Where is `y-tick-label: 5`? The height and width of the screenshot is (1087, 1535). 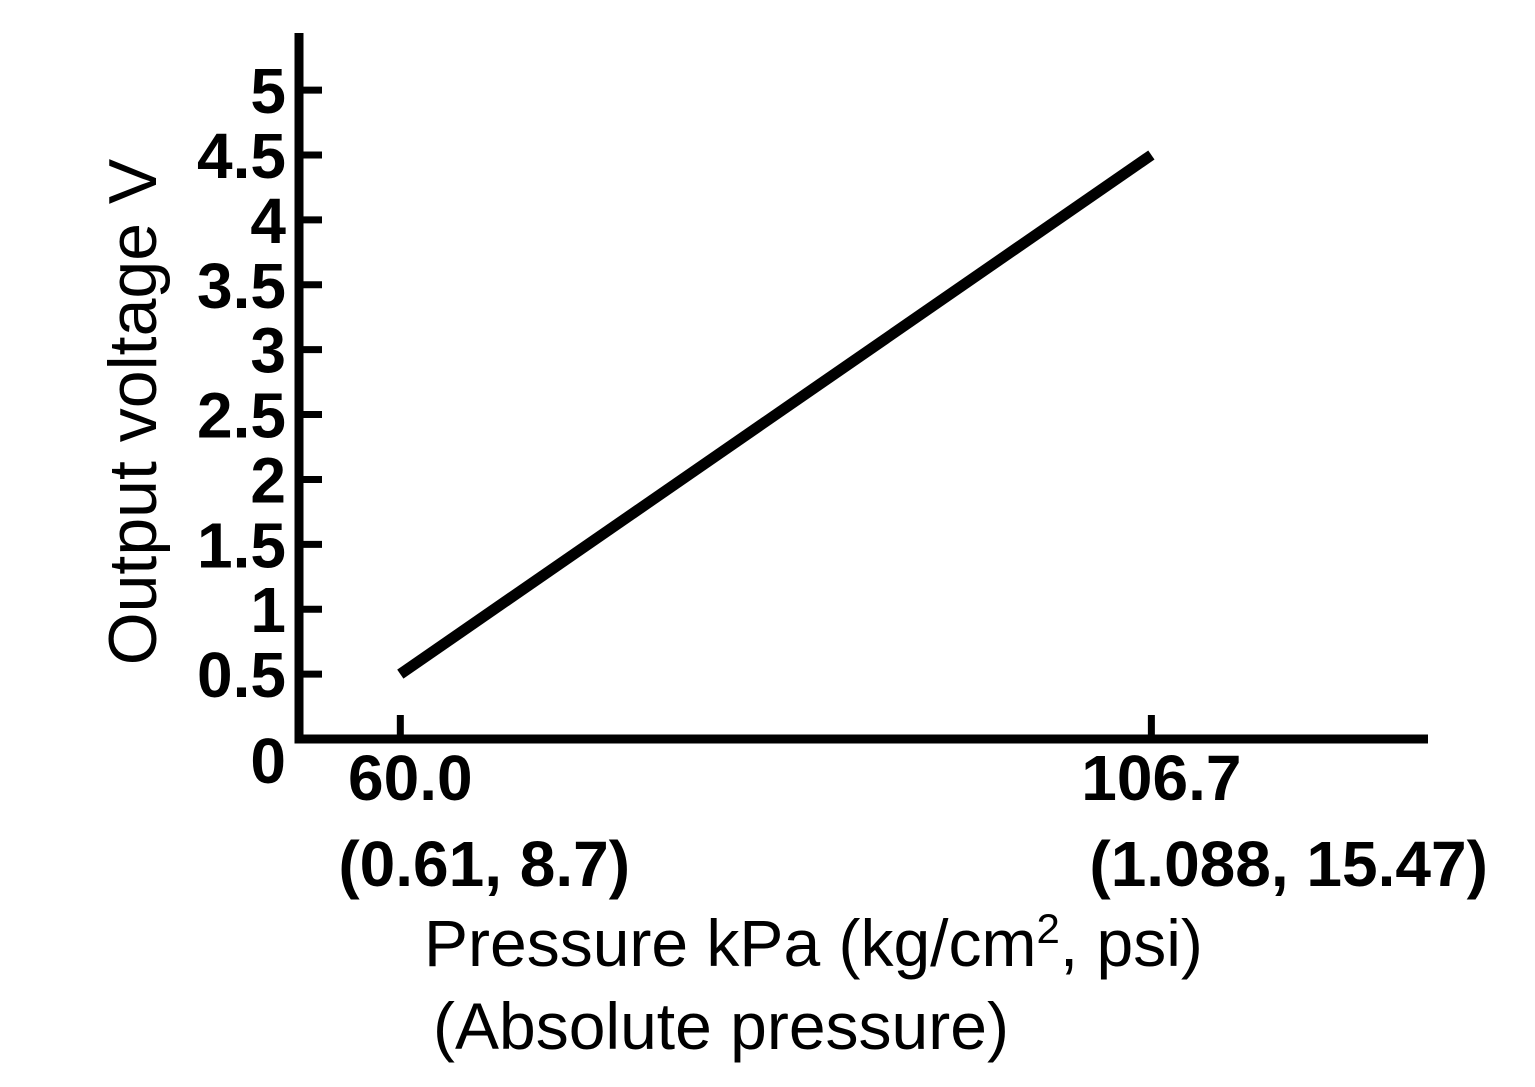 y-tick-label: 5 is located at coordinates (268, 91).